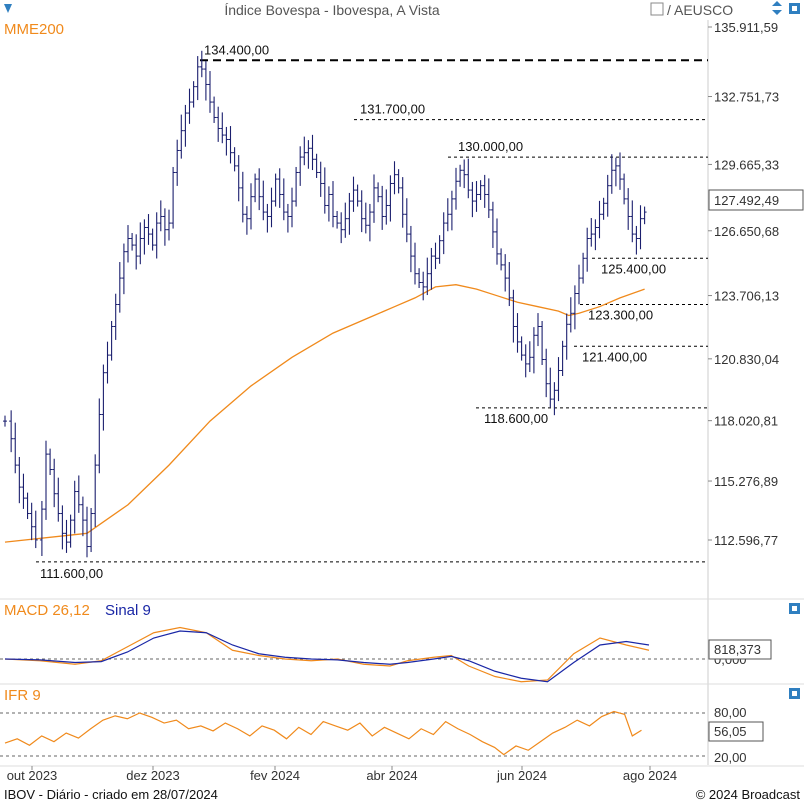  What do you see at coordinates (746, 296) in the screenshot?
I see `price-tick-label: 123.706,13` at bounding box center [746, 296].